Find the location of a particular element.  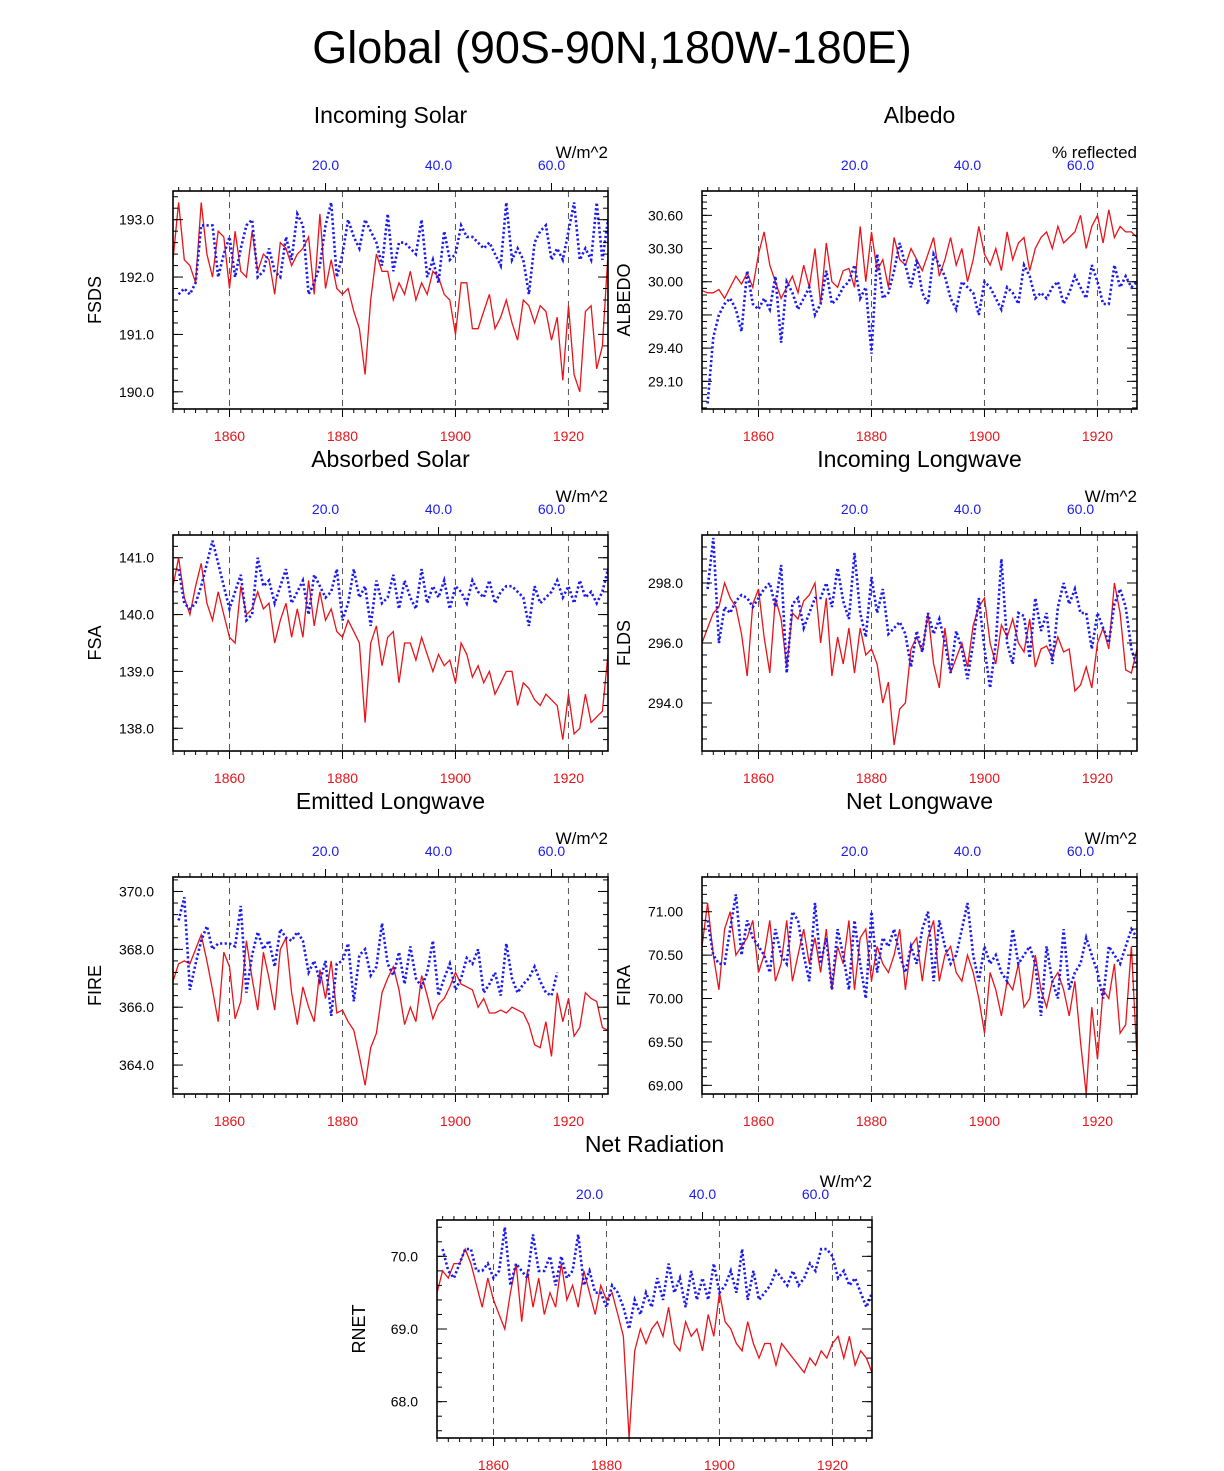

y-tick-label: 71.00 is located at coordinates (665, 912).